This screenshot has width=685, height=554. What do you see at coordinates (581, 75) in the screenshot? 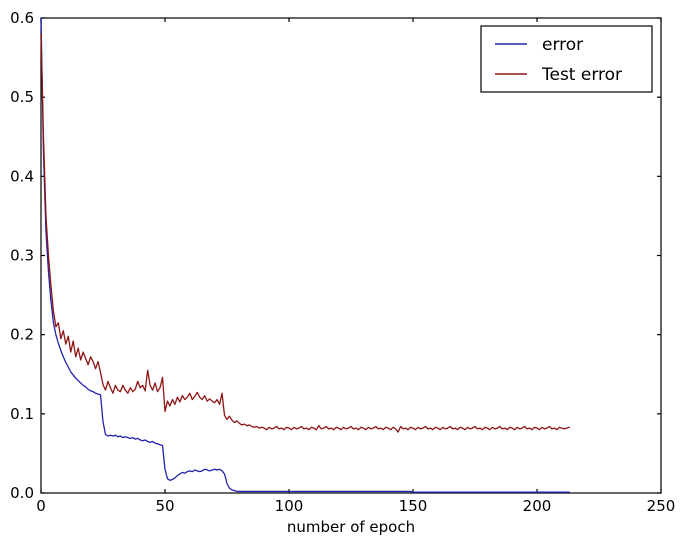
I see `legend-label: Test error` at bounding box center [581, 75].